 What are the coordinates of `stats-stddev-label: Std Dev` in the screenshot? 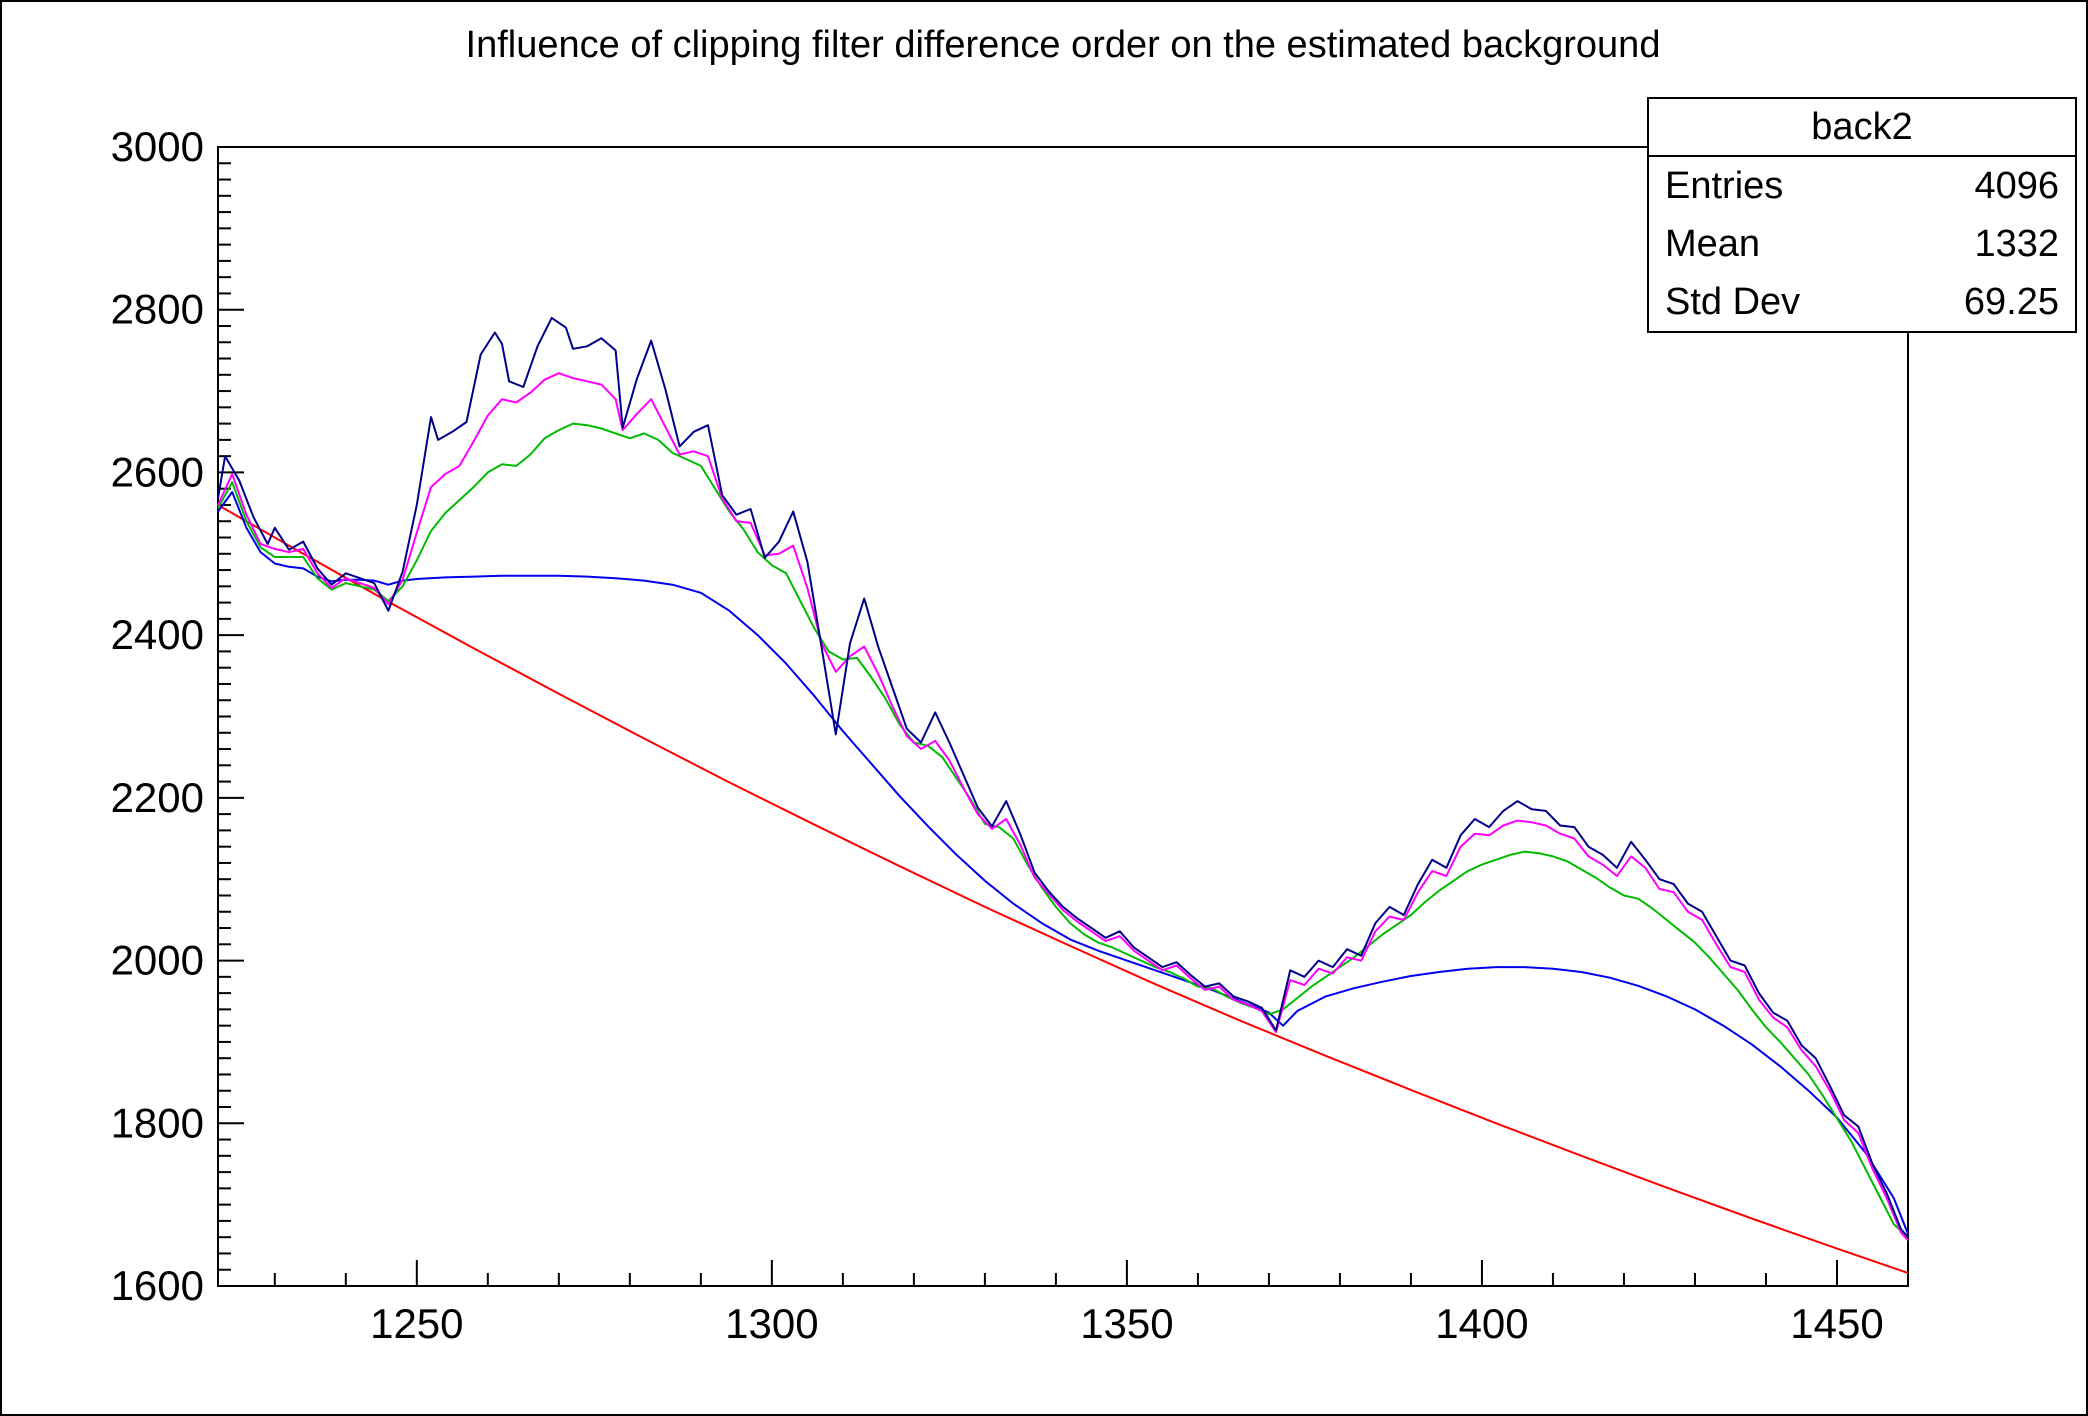 It's located at (1733, 302).